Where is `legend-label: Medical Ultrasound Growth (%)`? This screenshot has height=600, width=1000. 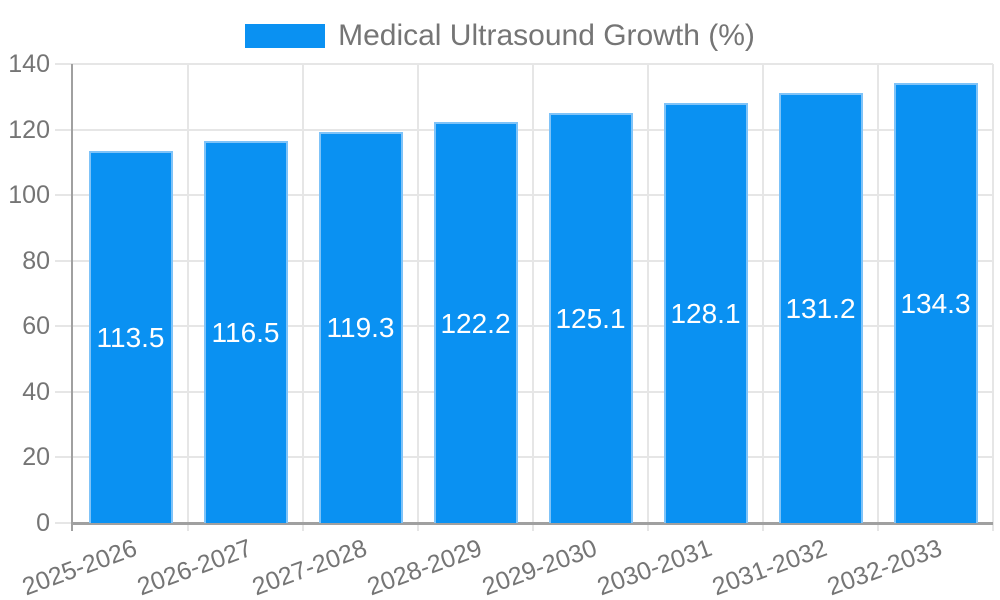 legend-label: Medical Ultrasound Growth (%) is located at coordinates (546, 35).